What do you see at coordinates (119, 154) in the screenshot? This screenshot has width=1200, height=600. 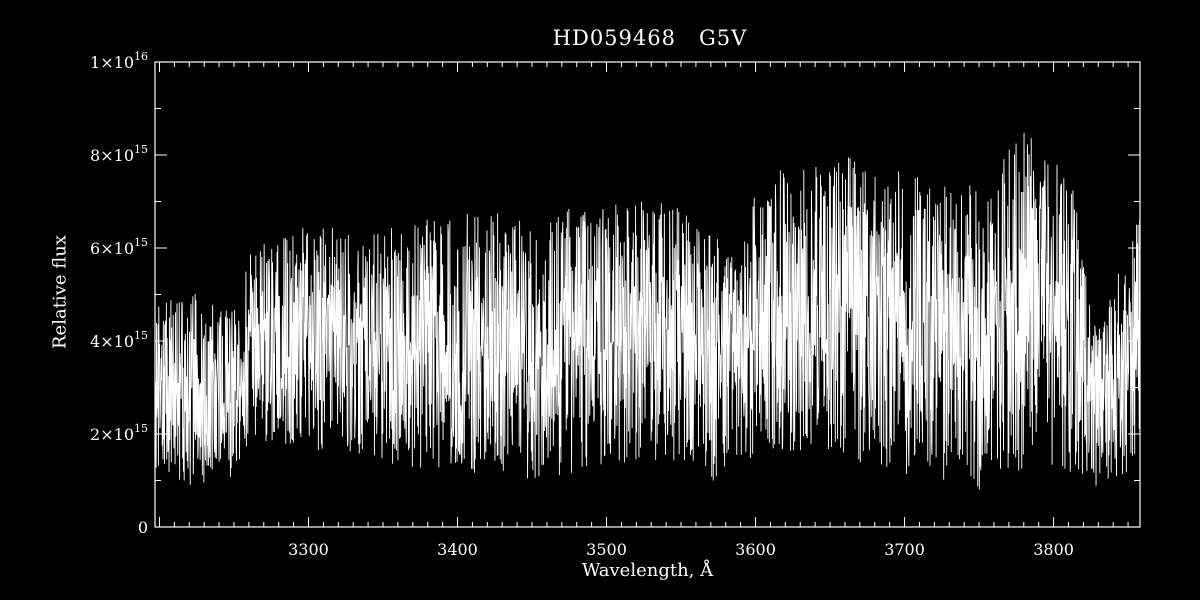 I see `y-tick-label: 8×10¹⁵` at bounding box center [119, 154].